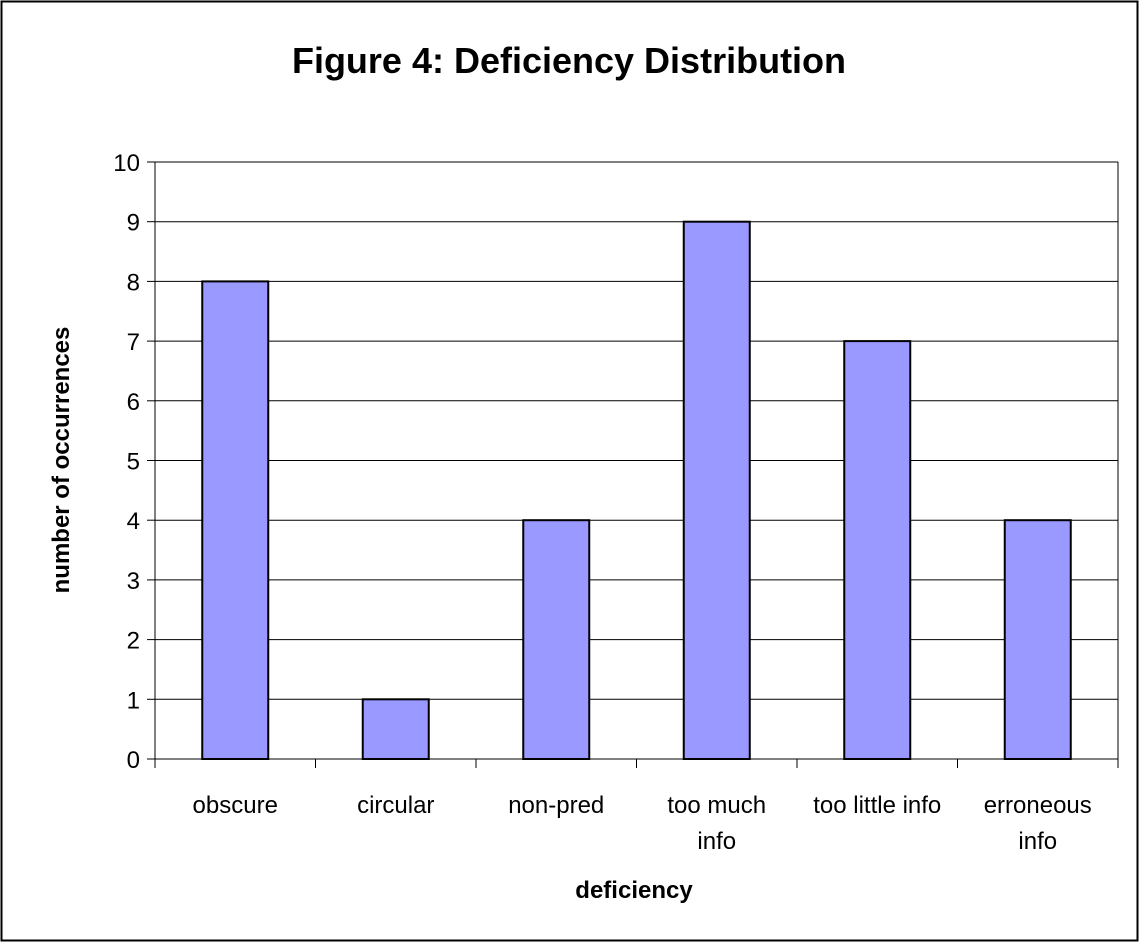  I want to click on x-tick-label: erroneous, so click(1038, 805).